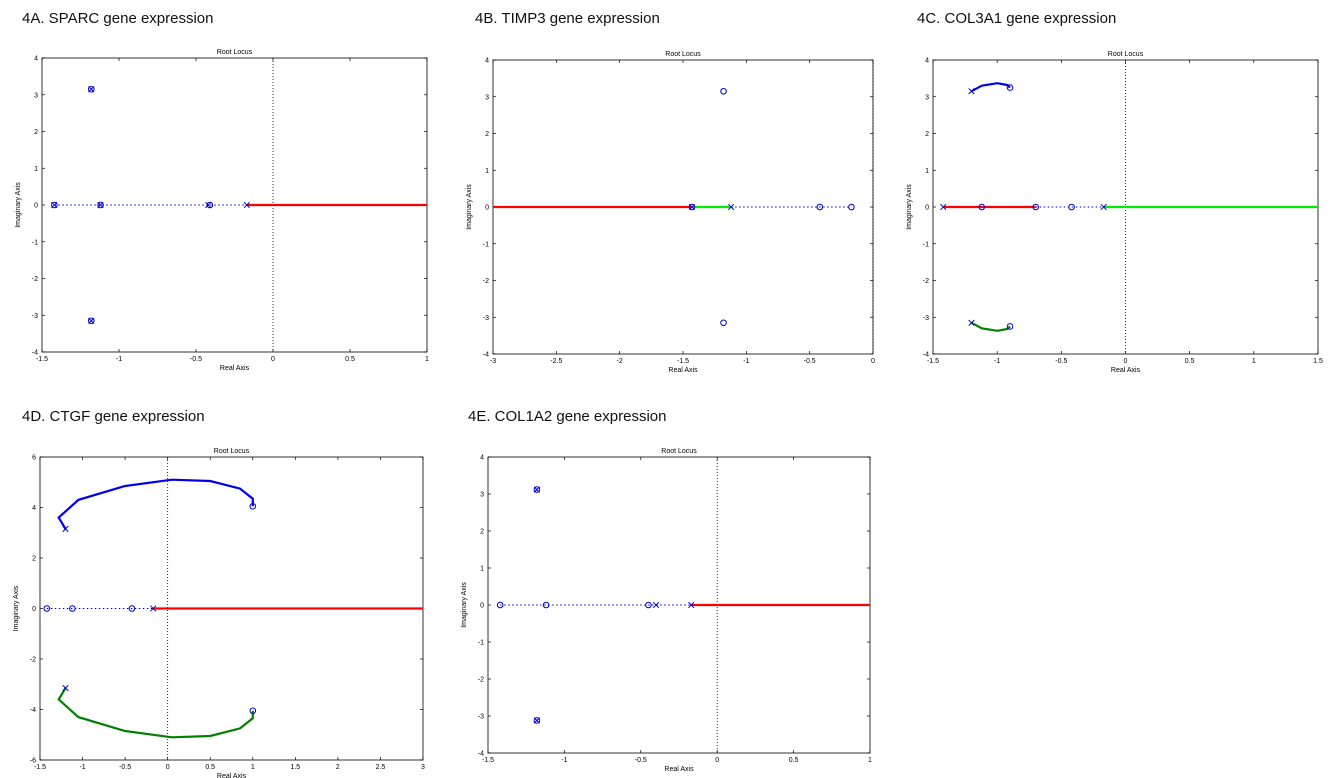 Image resolution: width=1331 pixels, height=778 pixels. Describe the element at coordinates (423, 767) in the screenshot. I see `x-tick-label: 3` at that location.